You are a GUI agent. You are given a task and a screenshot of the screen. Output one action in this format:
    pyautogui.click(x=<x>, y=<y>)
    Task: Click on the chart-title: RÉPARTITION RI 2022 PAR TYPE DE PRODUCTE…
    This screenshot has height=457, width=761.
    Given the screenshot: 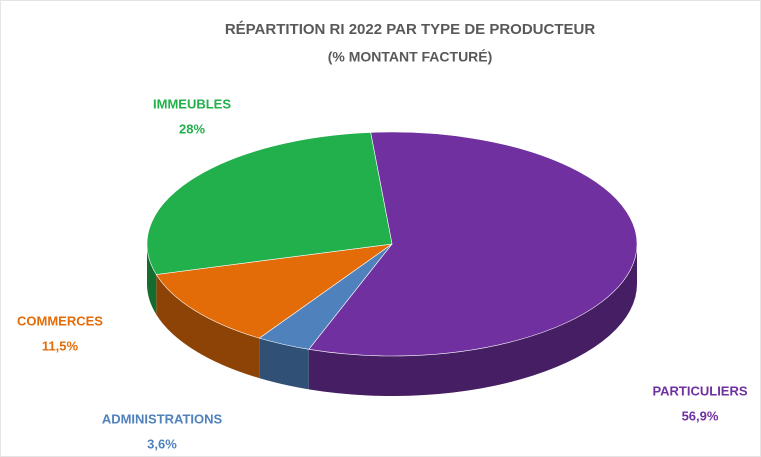 What is the action you would take?
    pyautogui.click(x=410, y=29)
    